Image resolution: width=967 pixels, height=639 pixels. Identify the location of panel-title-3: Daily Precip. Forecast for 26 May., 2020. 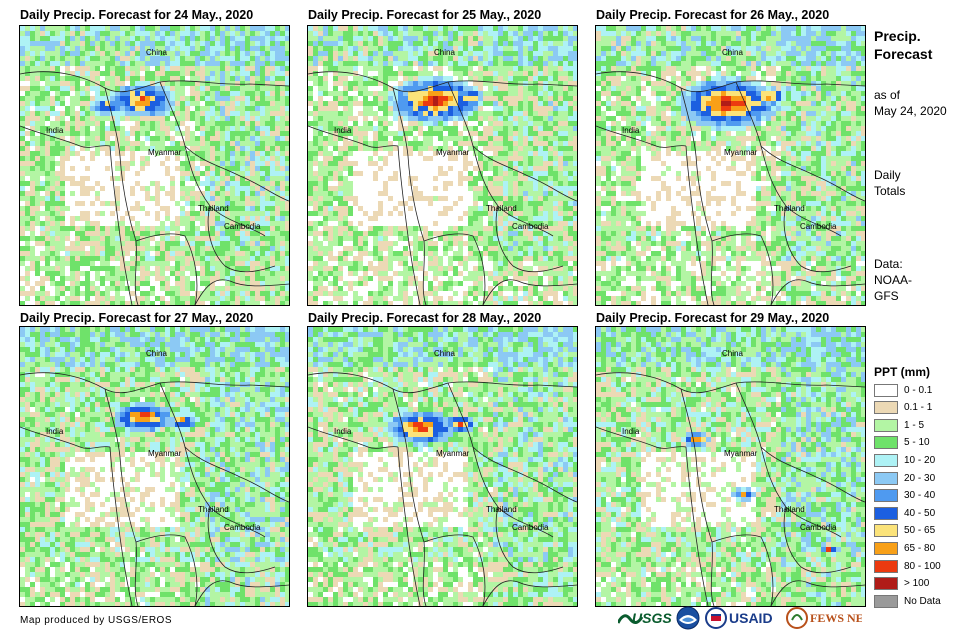
(713, 15).